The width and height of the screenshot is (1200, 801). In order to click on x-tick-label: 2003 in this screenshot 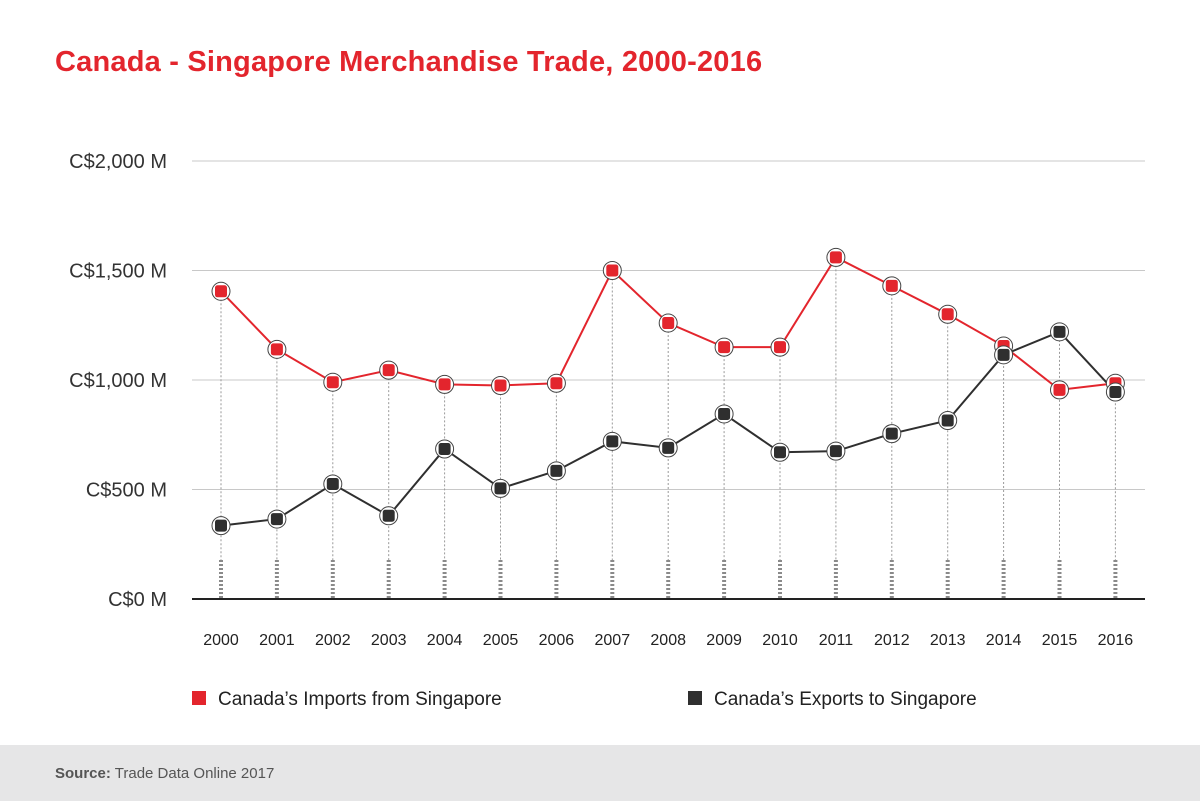, I will do `click(389, 640)`.